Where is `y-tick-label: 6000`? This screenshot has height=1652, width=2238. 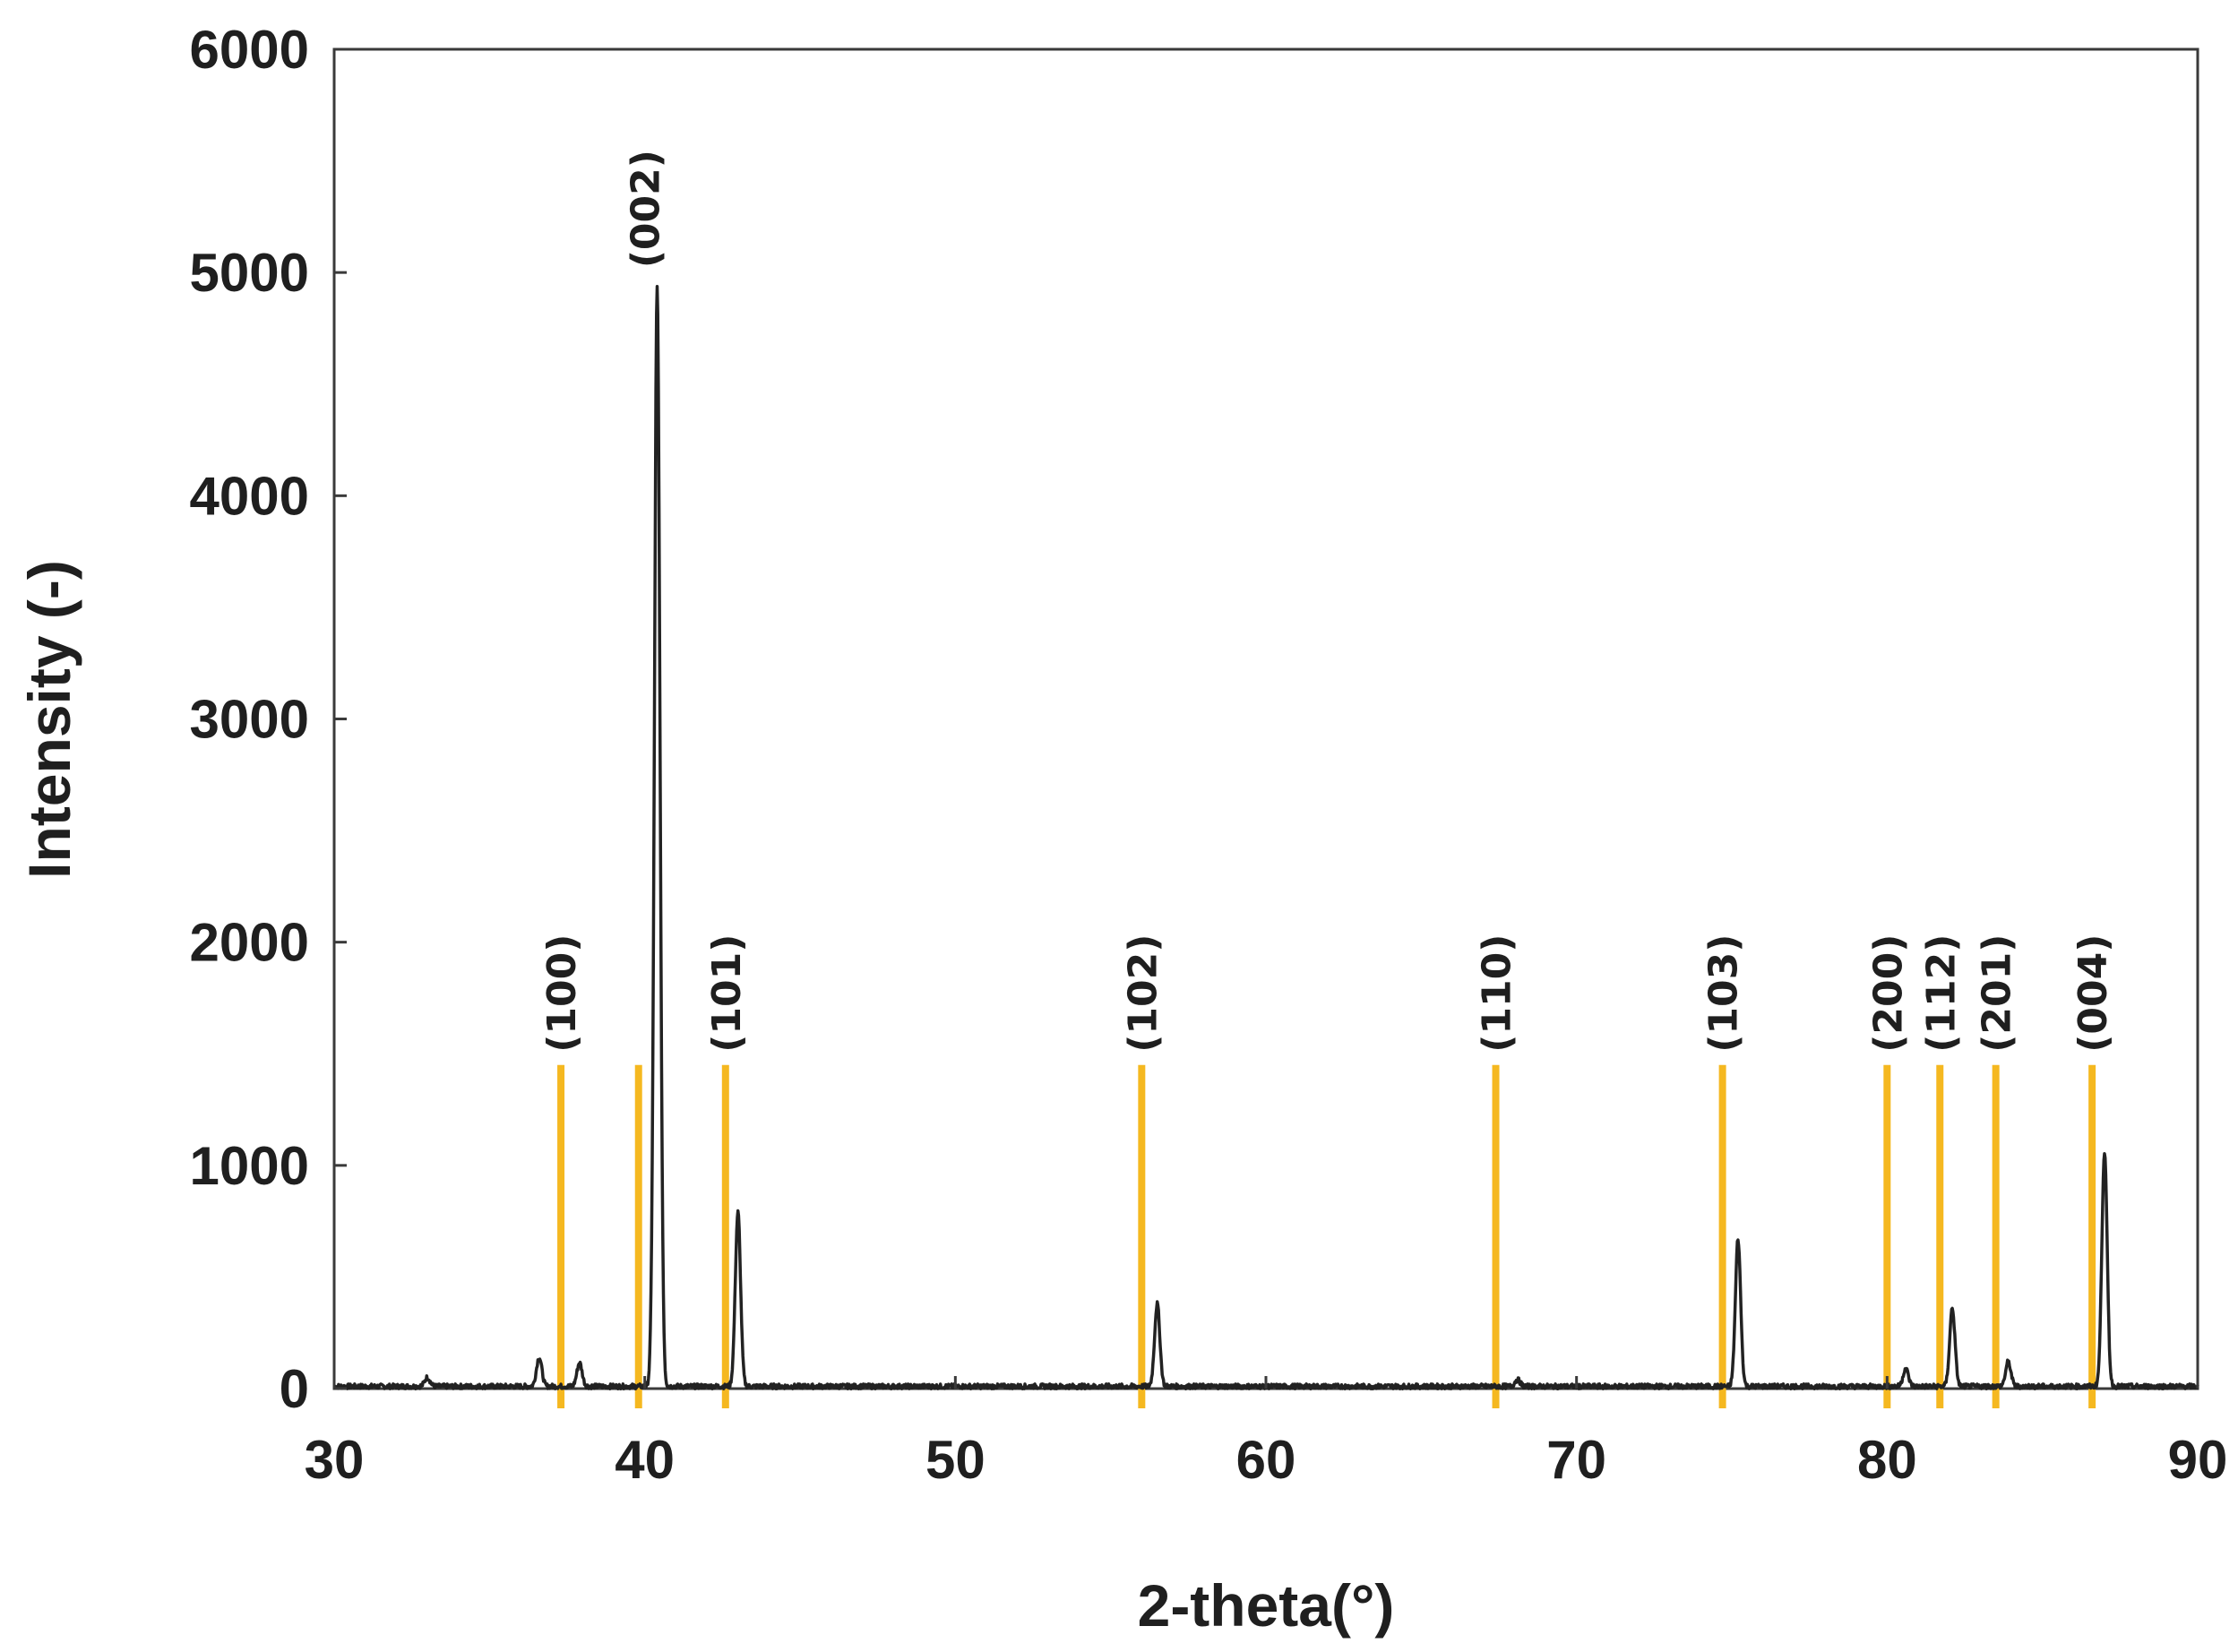 y-tick-label: 6000 is located at coordinates (250, 50).